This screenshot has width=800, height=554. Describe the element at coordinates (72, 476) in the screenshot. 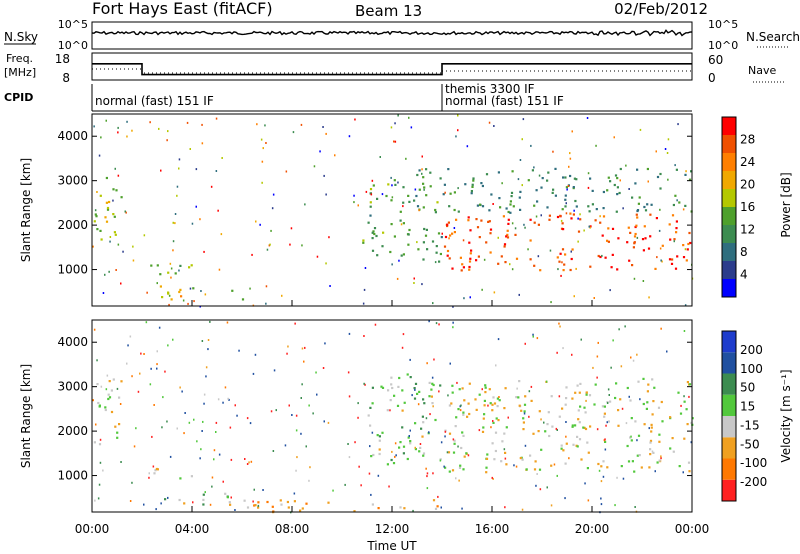

I see `y-tick-label: 1000` at that location.